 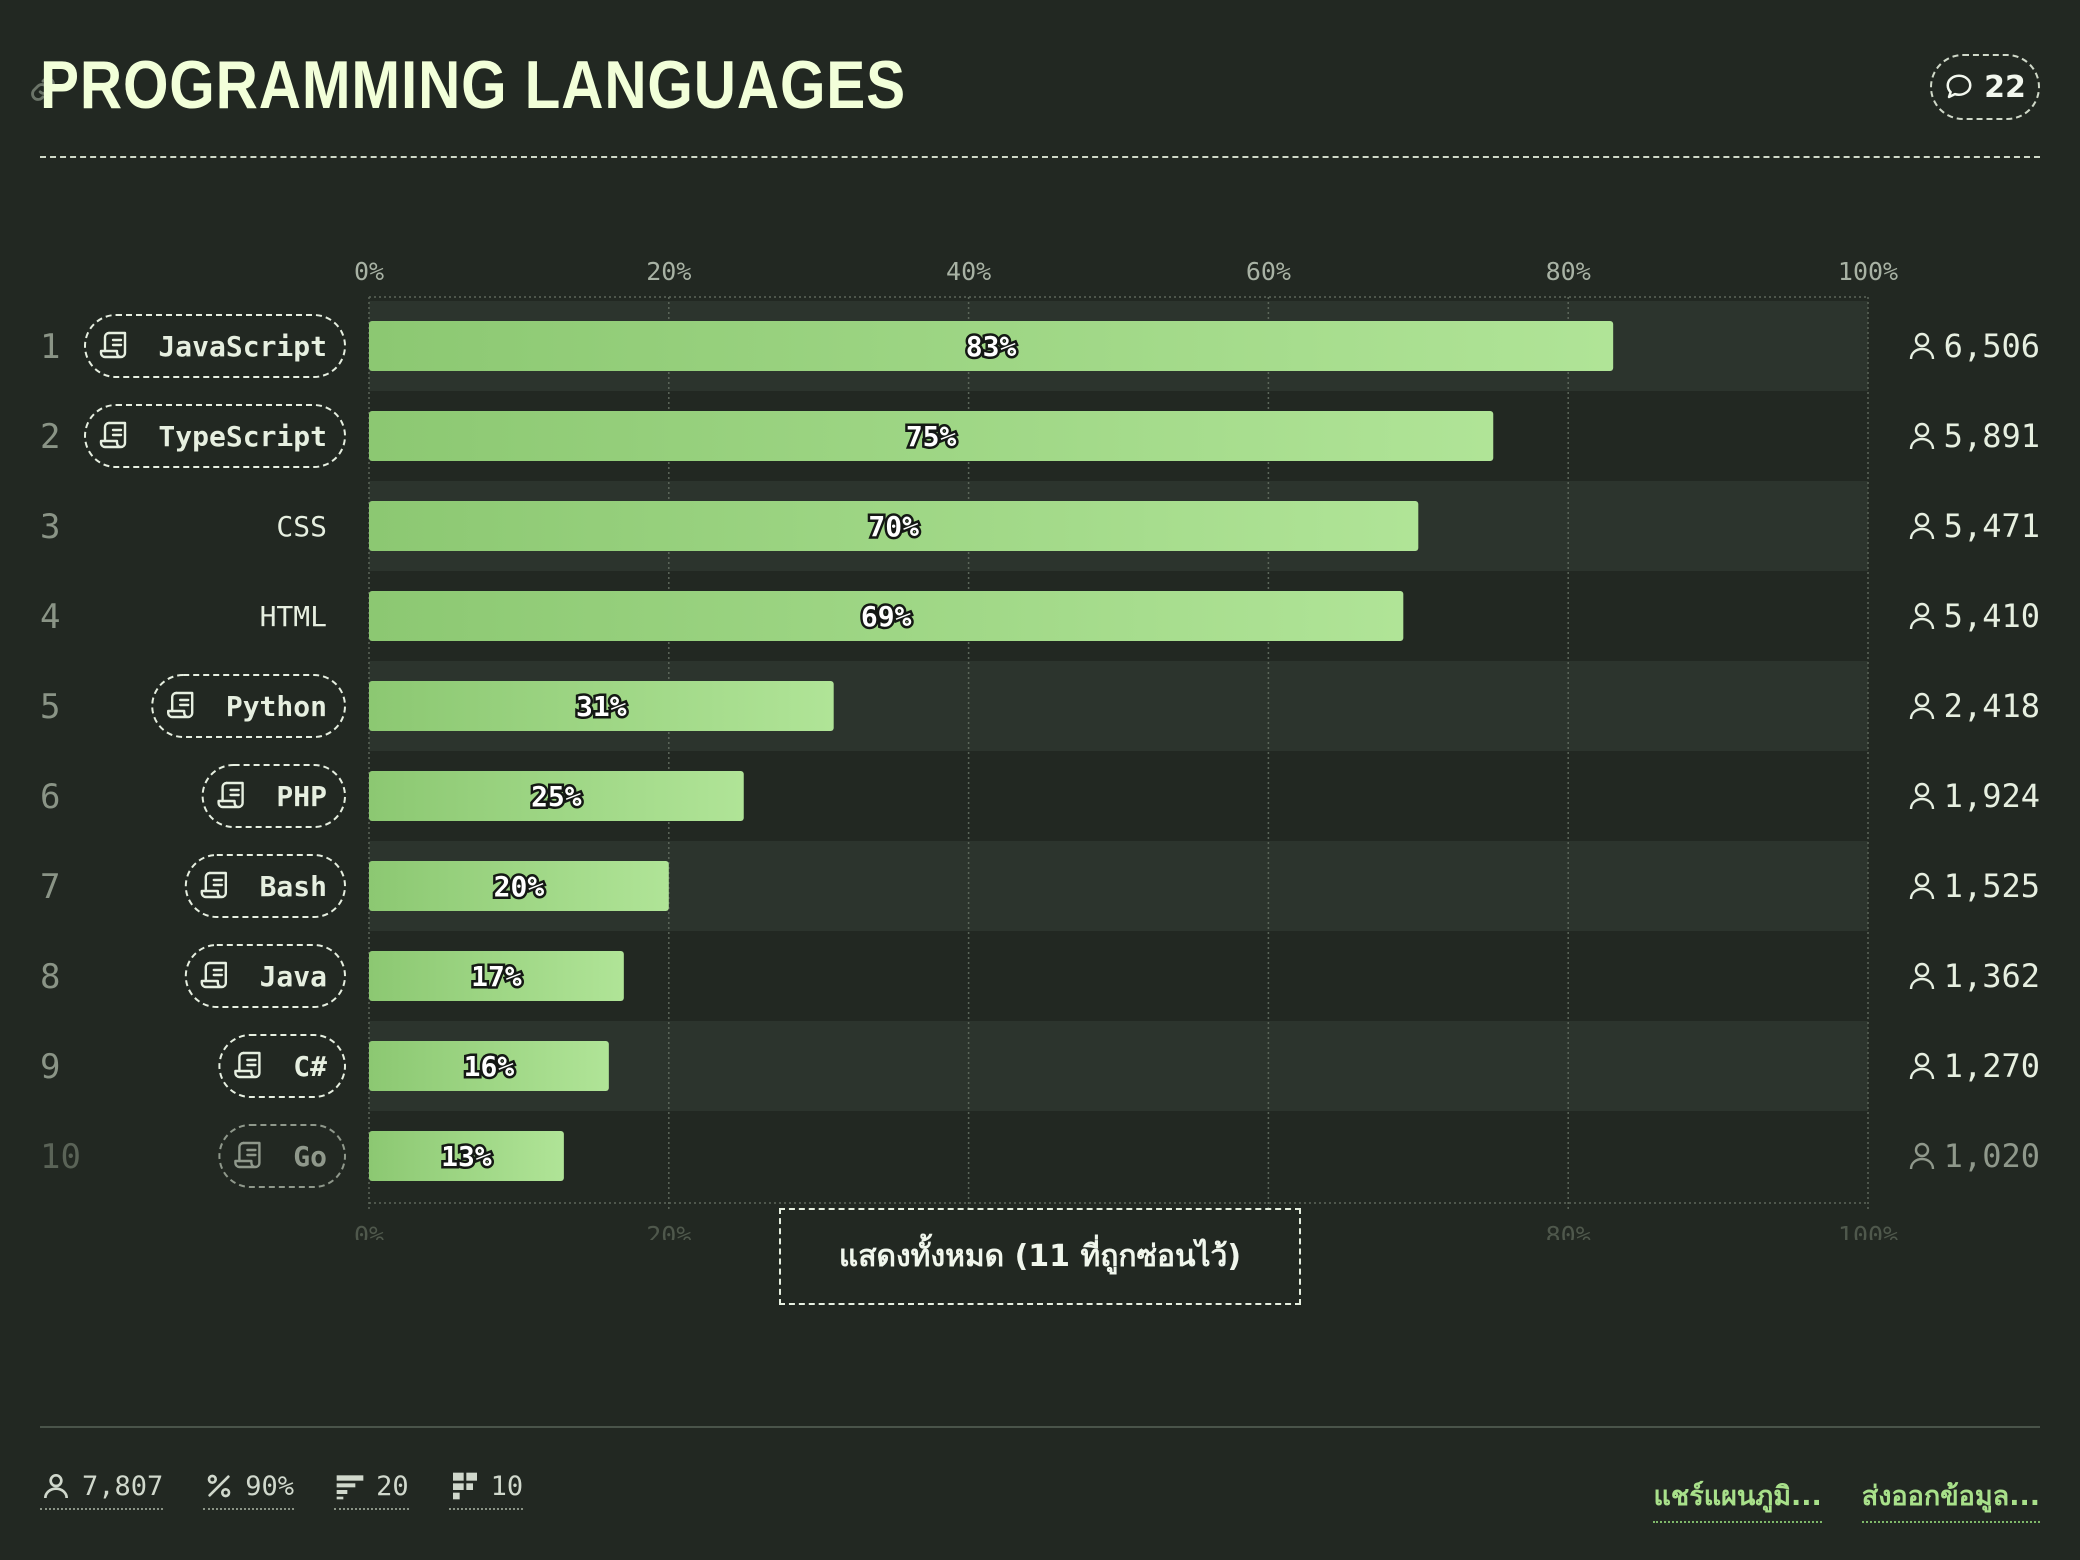 What do you see at coordinates (50, 527) in the screenshot?
I see `rank-label: 3` at bounding box center [50, 527].